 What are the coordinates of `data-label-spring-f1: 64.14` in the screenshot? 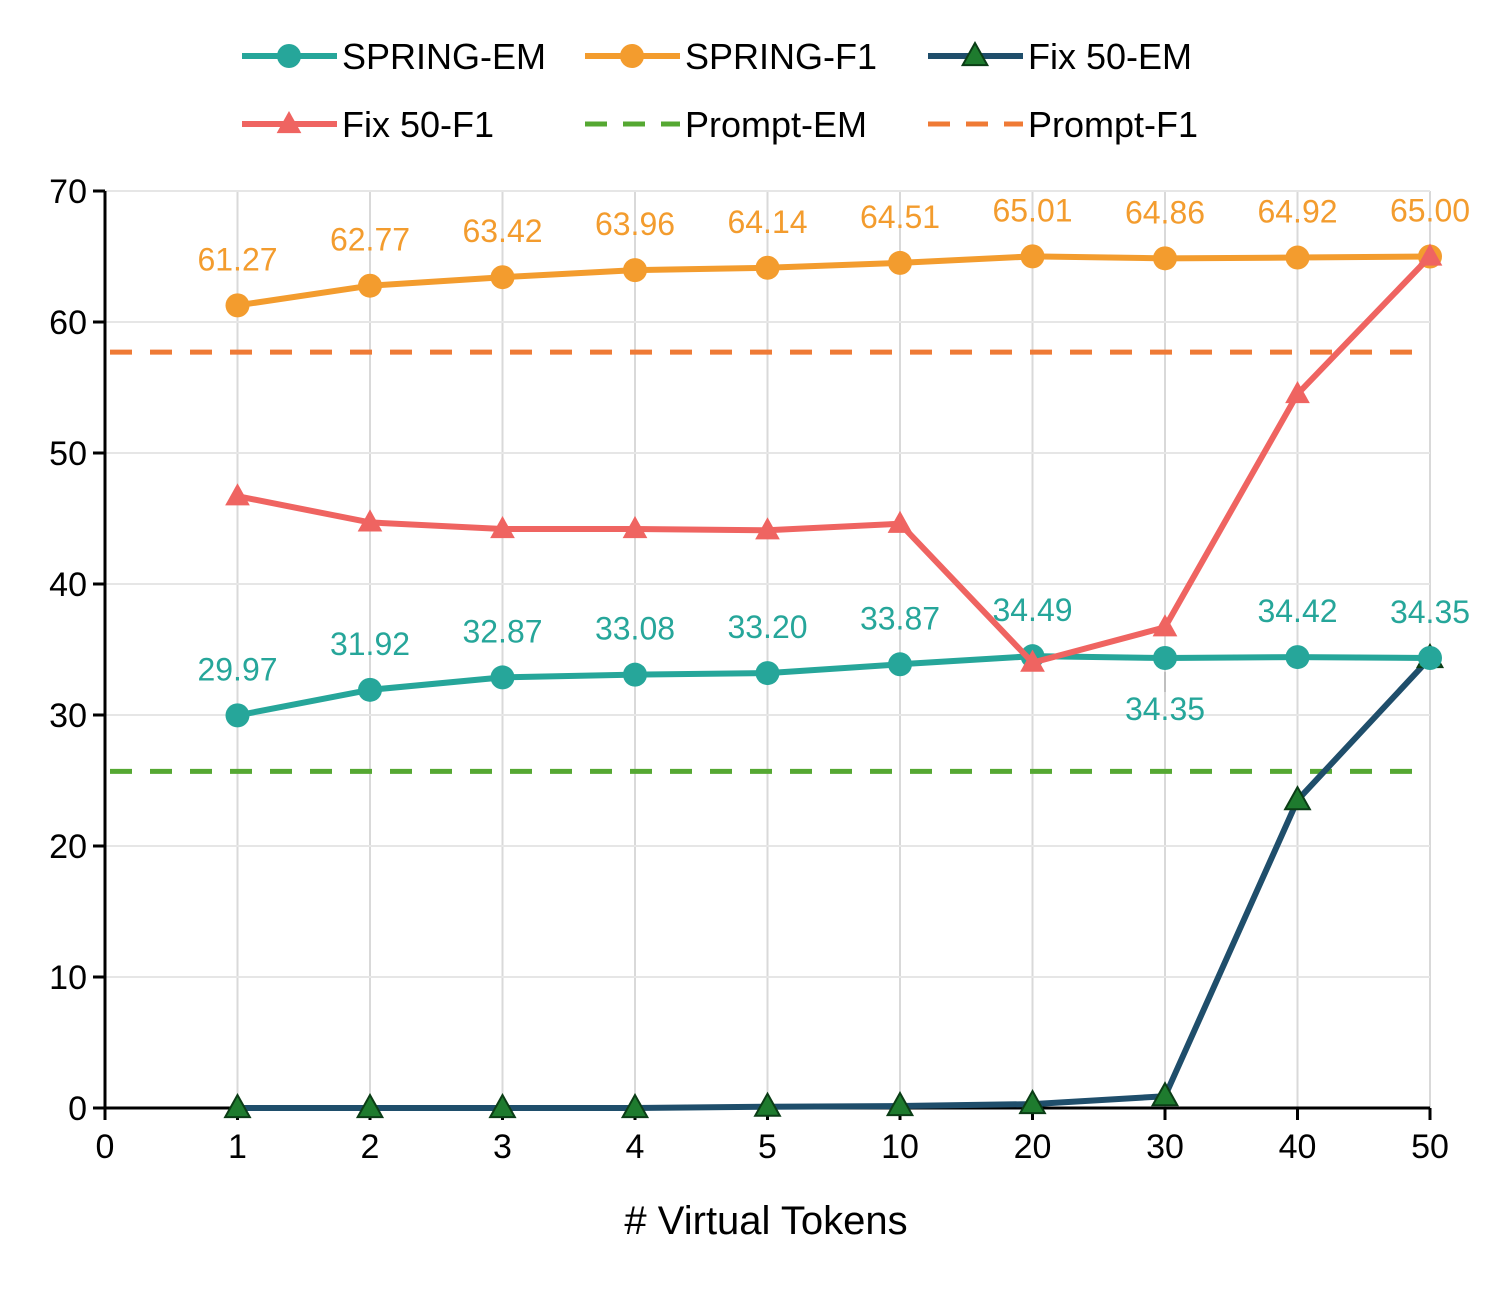 It's located at (767, 222).